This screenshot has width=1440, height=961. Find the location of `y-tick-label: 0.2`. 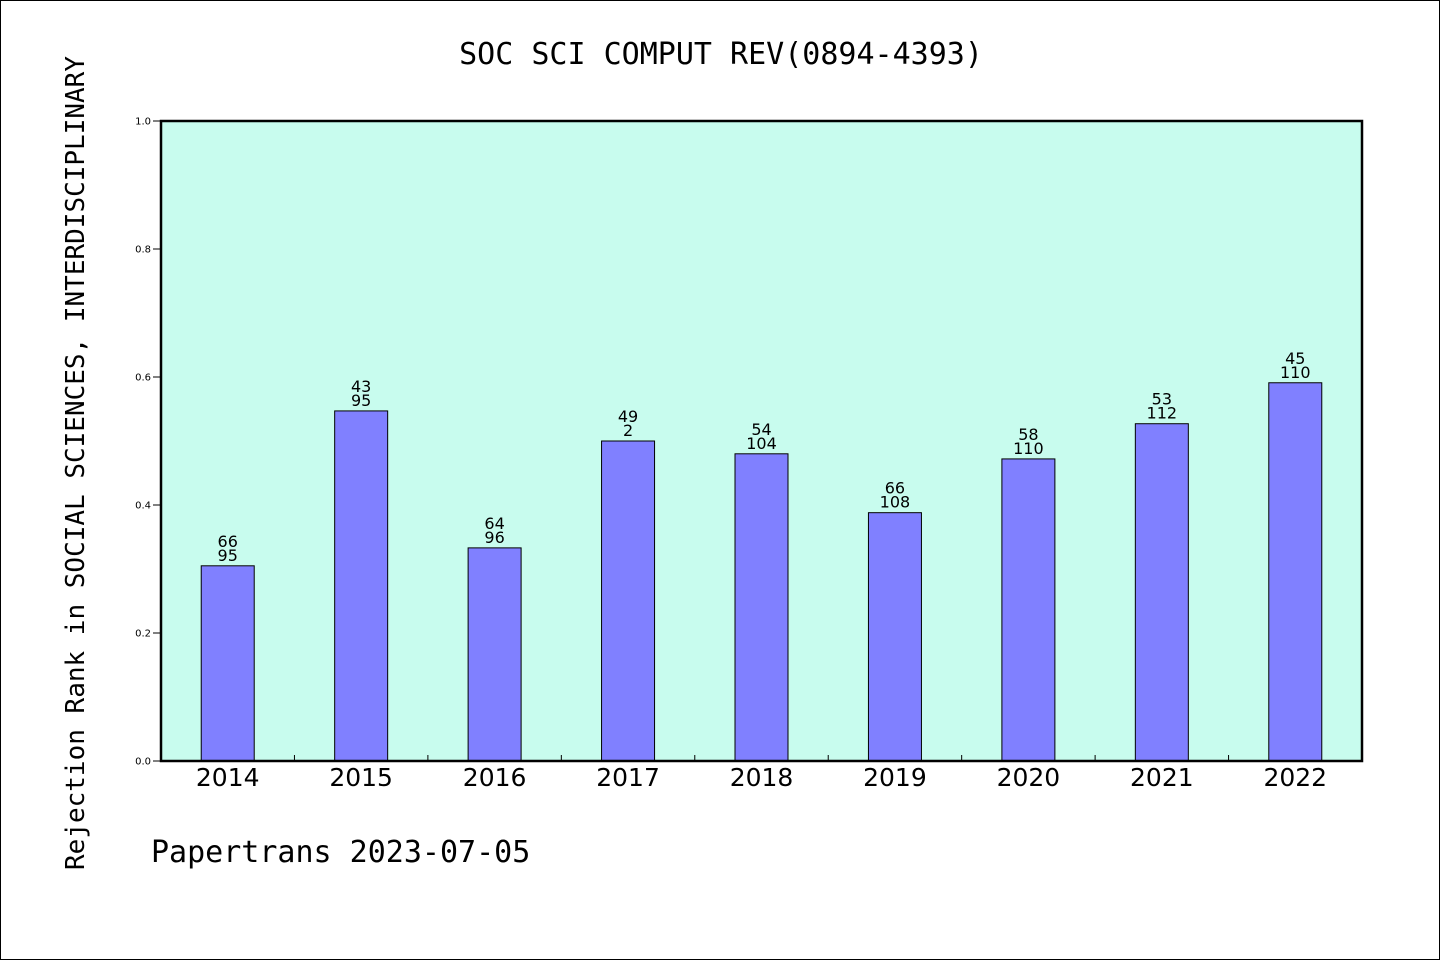

y-tick-label: 0.2 is located at coordinates (143, 634).